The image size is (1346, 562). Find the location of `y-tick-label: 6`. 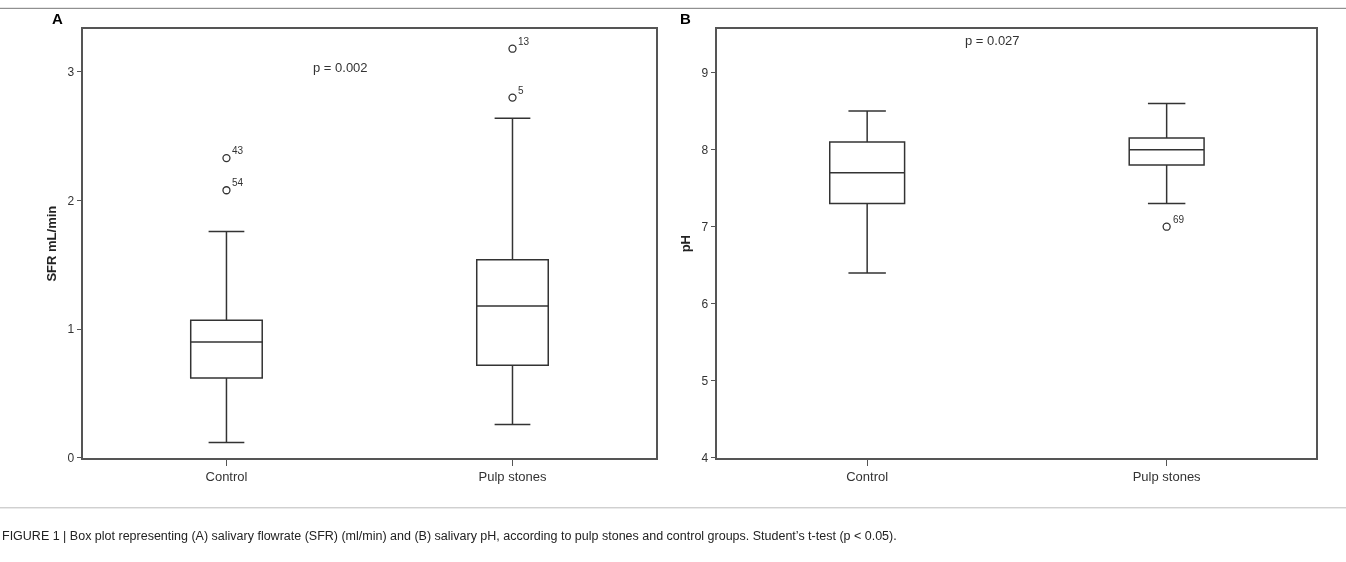

y-tick-label: 6 is located at coordinates (705, 303).